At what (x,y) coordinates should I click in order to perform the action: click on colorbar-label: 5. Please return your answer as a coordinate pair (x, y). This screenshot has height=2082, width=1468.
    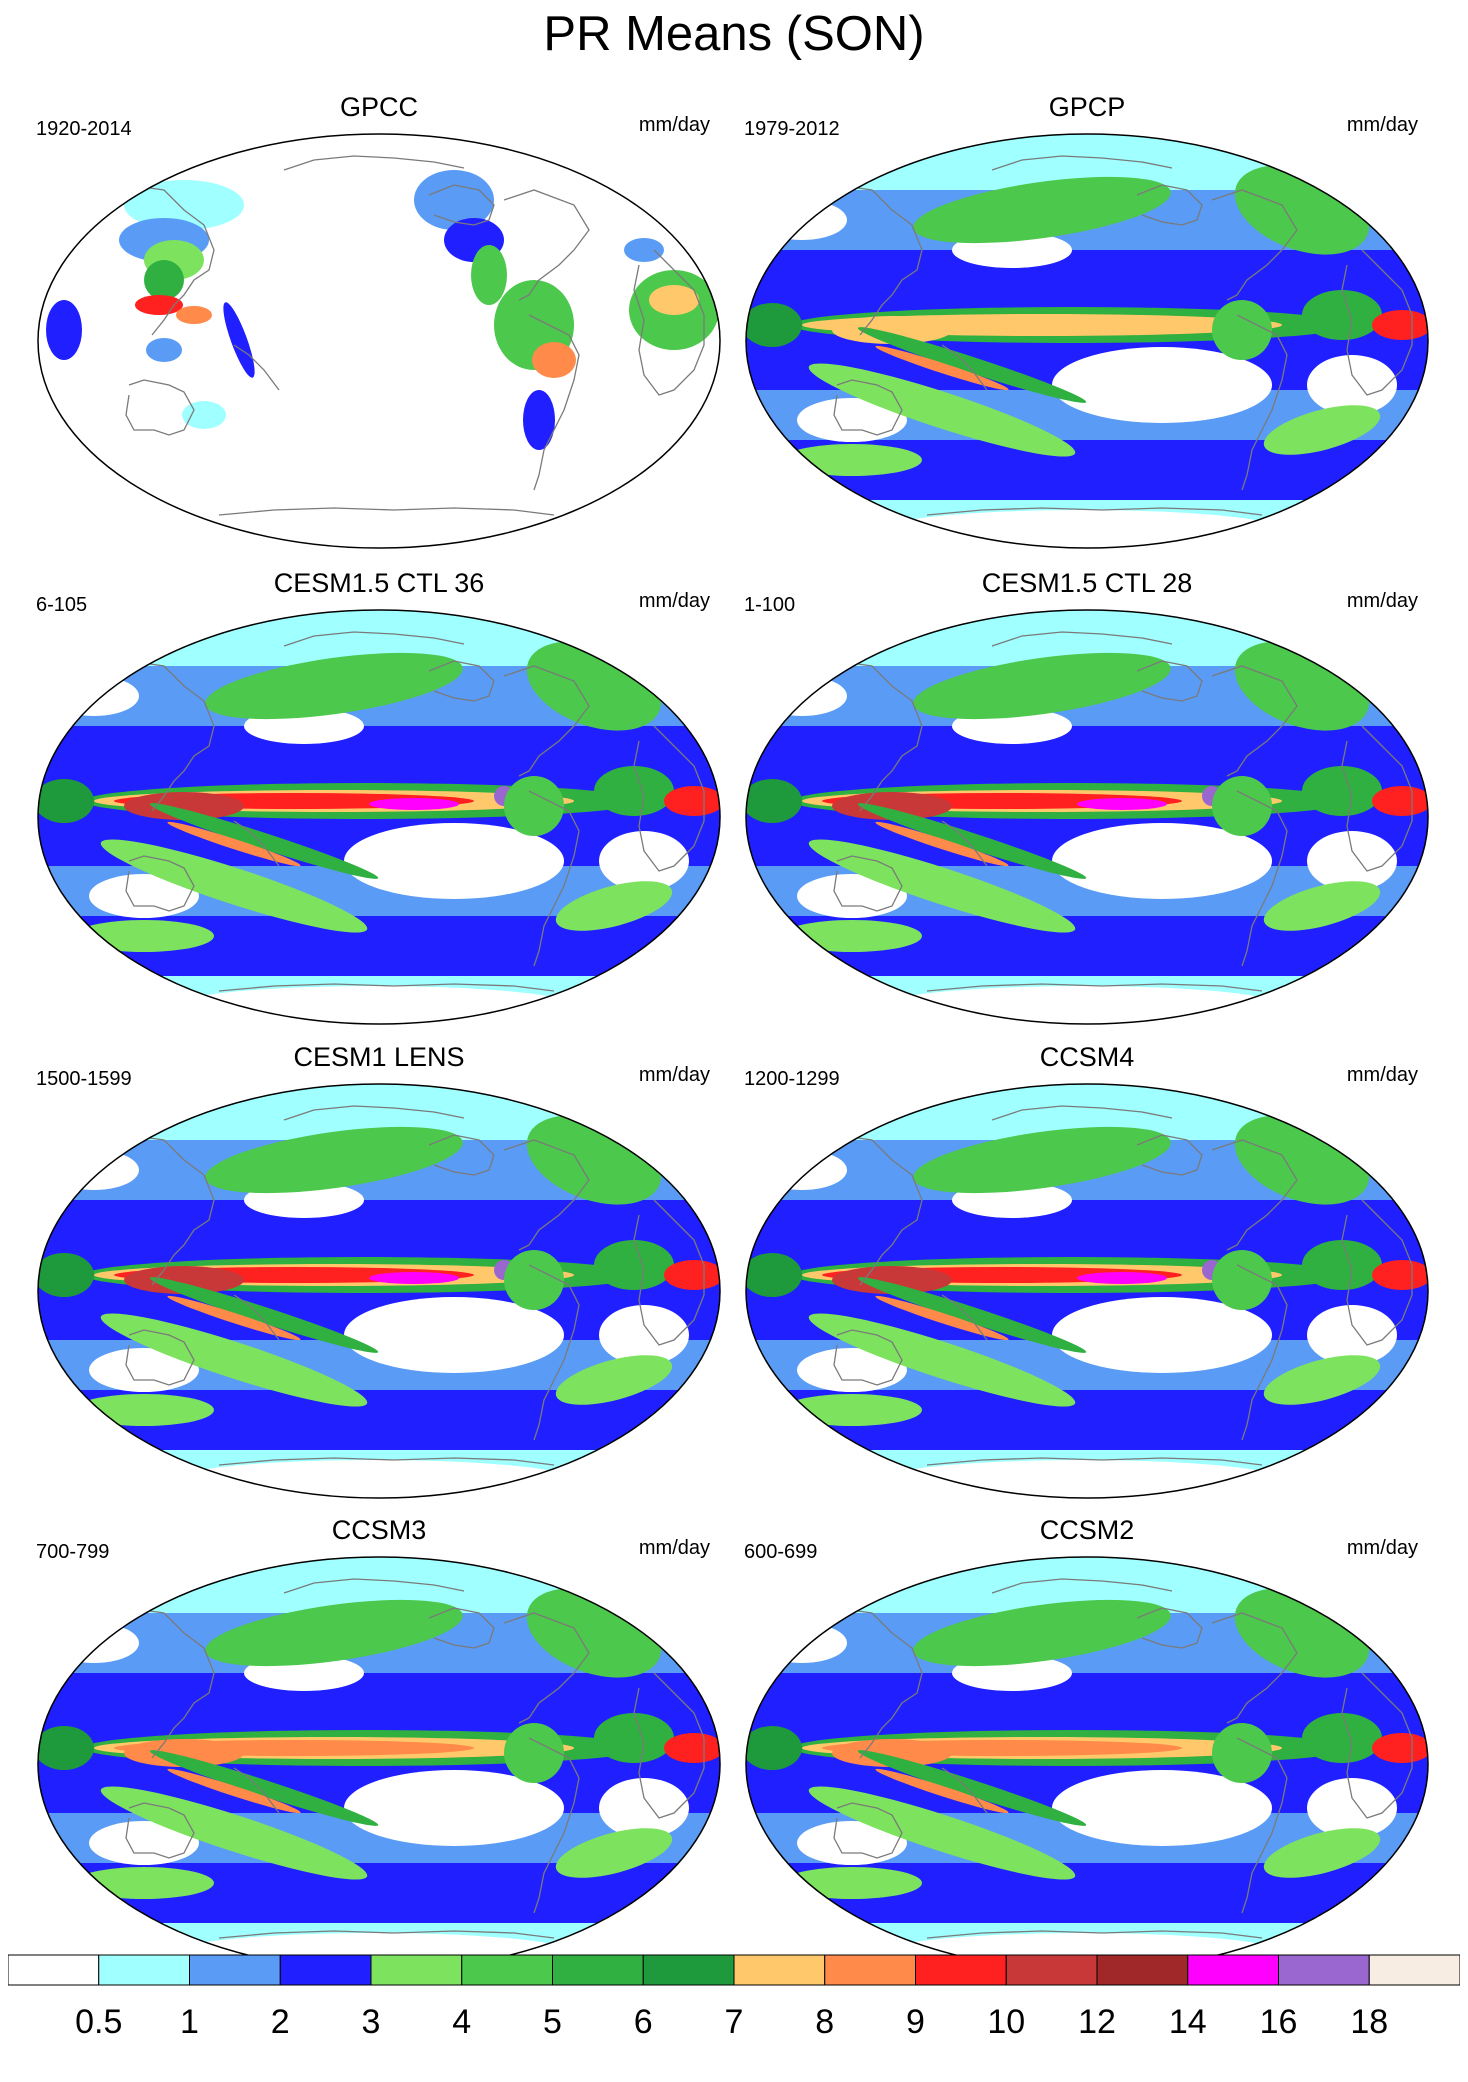
    Looking at the image, I should click on (552, 2022).